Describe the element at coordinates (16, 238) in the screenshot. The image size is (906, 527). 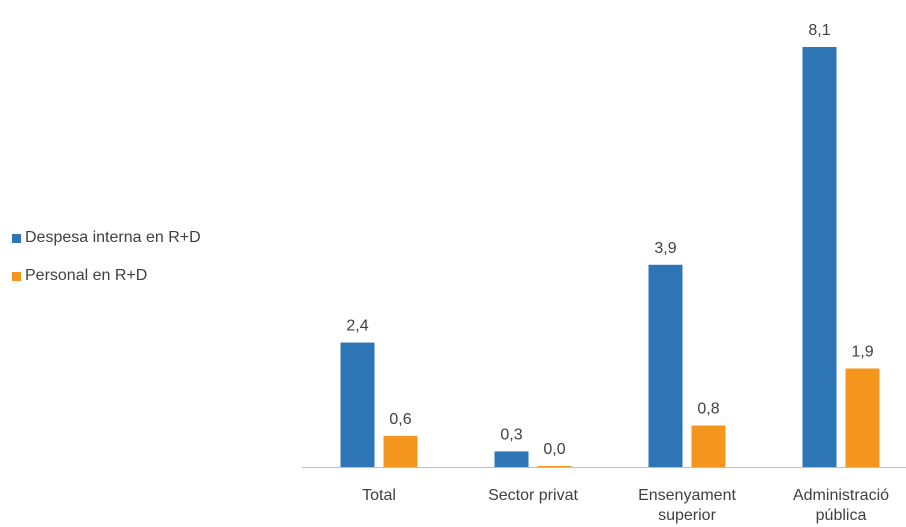
I see `legend-swatch-despesa` at that location.